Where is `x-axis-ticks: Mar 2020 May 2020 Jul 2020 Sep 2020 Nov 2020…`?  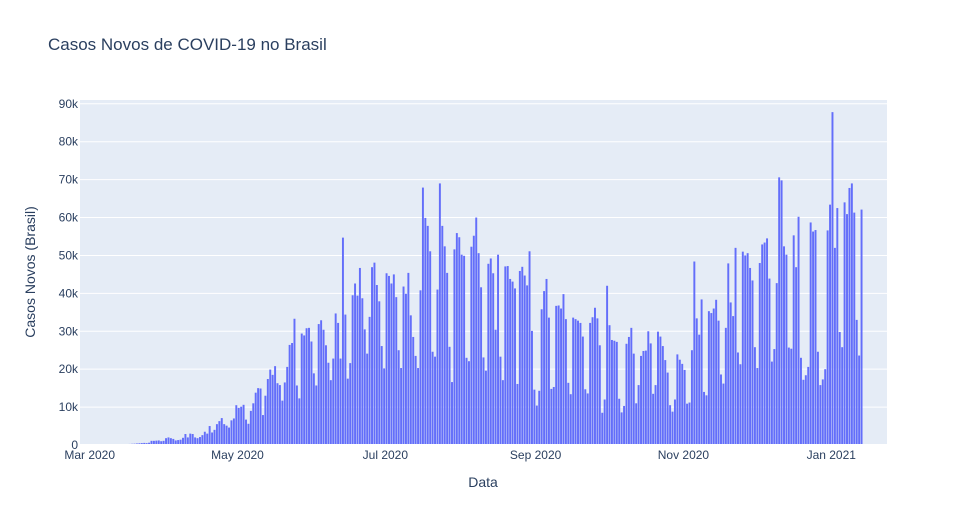
x-axis-ticks: Mar 2020 May 2020 Jul 2020 Sep 2020 Nov 2020… is located at coordinates (460, 455).